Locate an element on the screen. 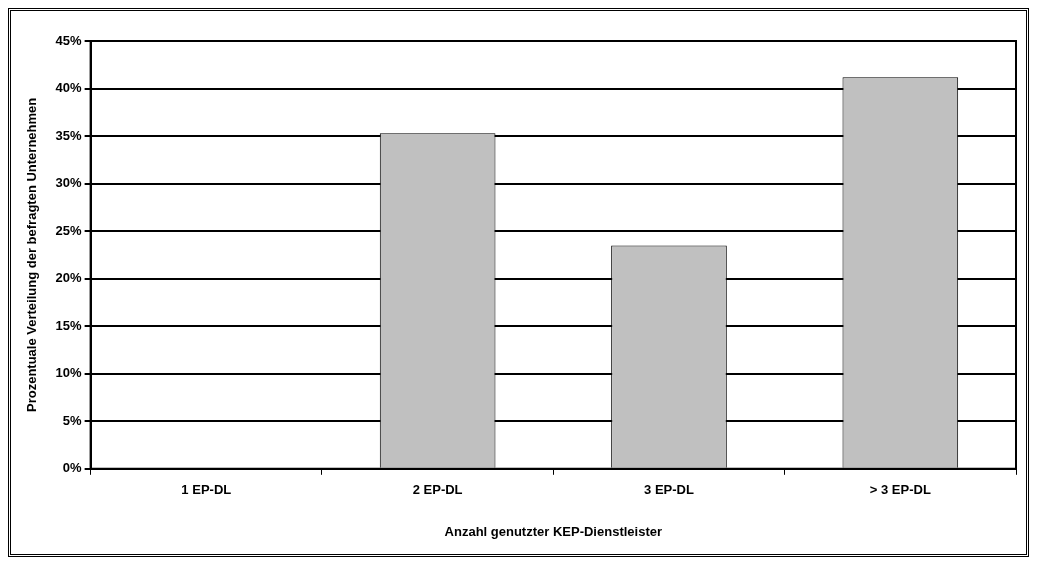 The width and height of the screenshot is (1037, 565). x-tick-label: > 3 EP-DL is located at coordinates (900, 490).